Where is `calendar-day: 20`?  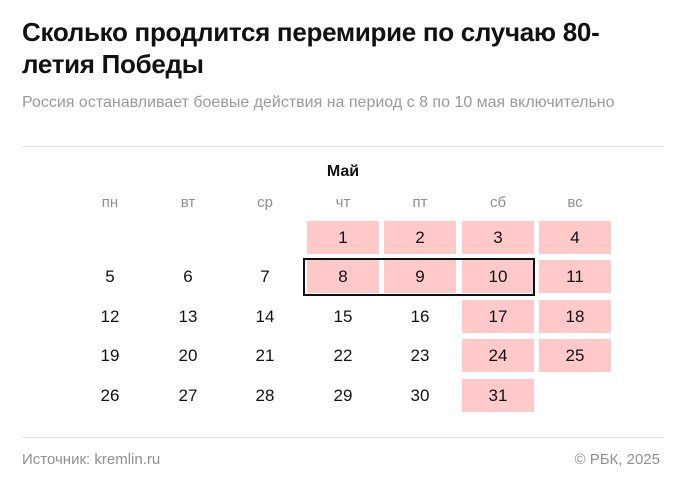
calendar-day: 20 is located at coordinates (188, 355).